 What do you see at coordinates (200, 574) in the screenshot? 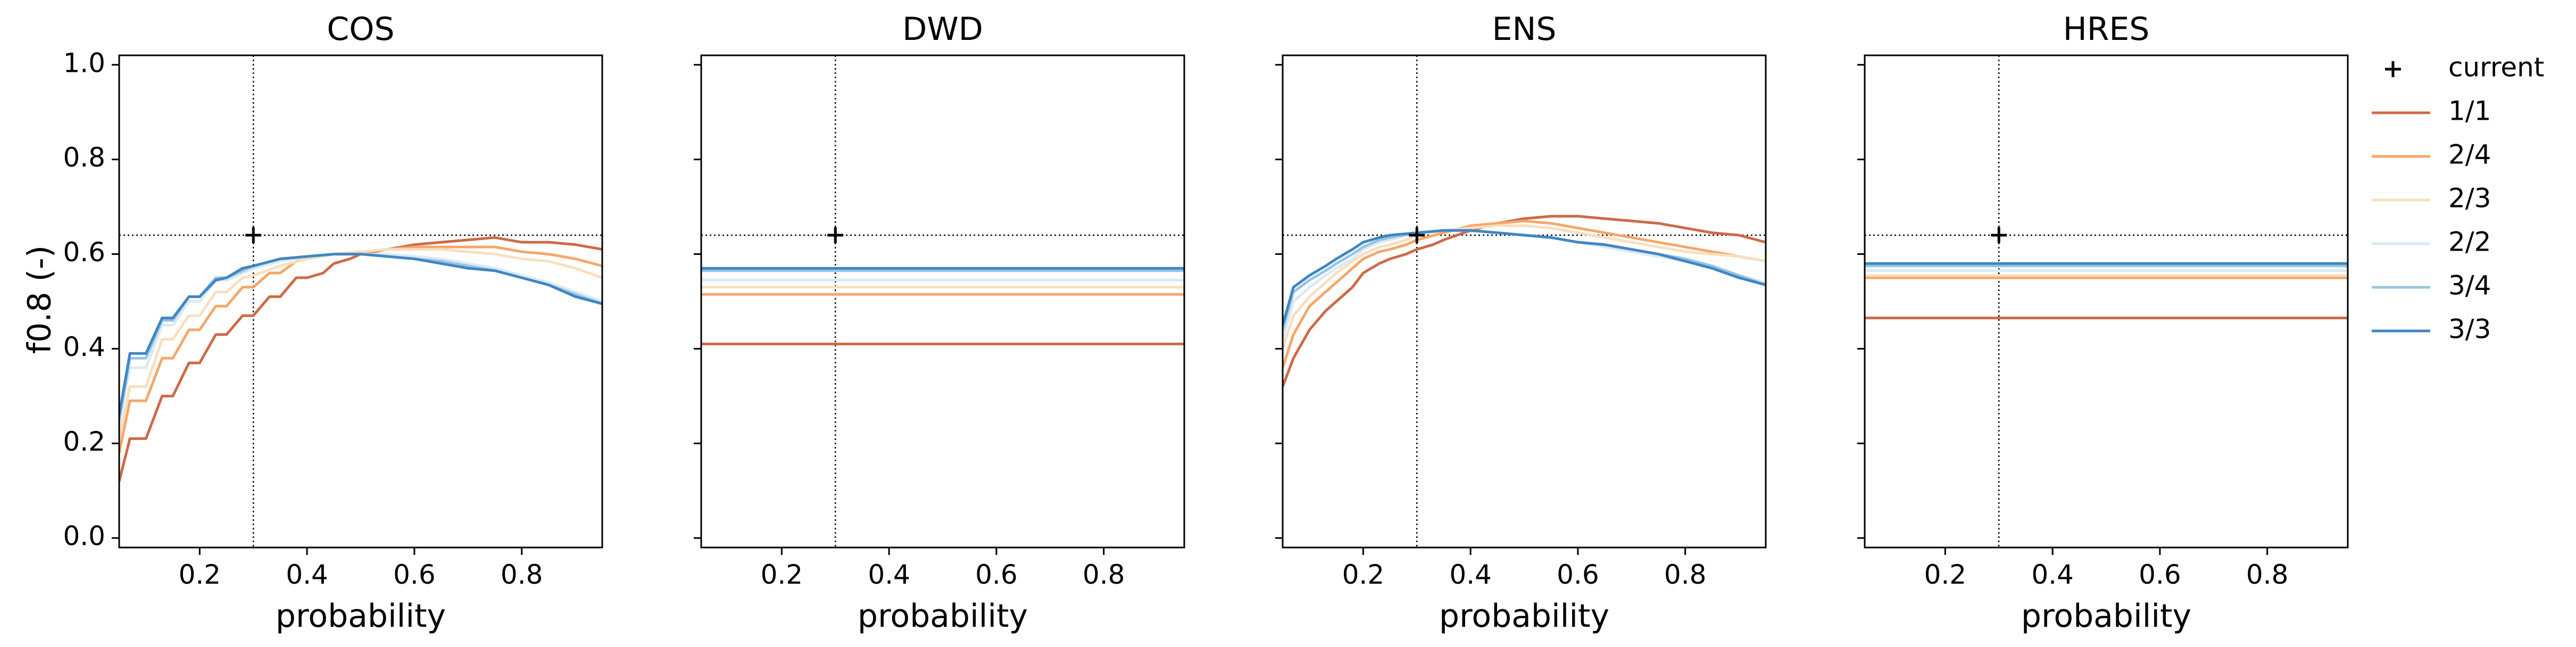
I see `x-tick-label-cos: 0.2` at bounding box center [200, 574].